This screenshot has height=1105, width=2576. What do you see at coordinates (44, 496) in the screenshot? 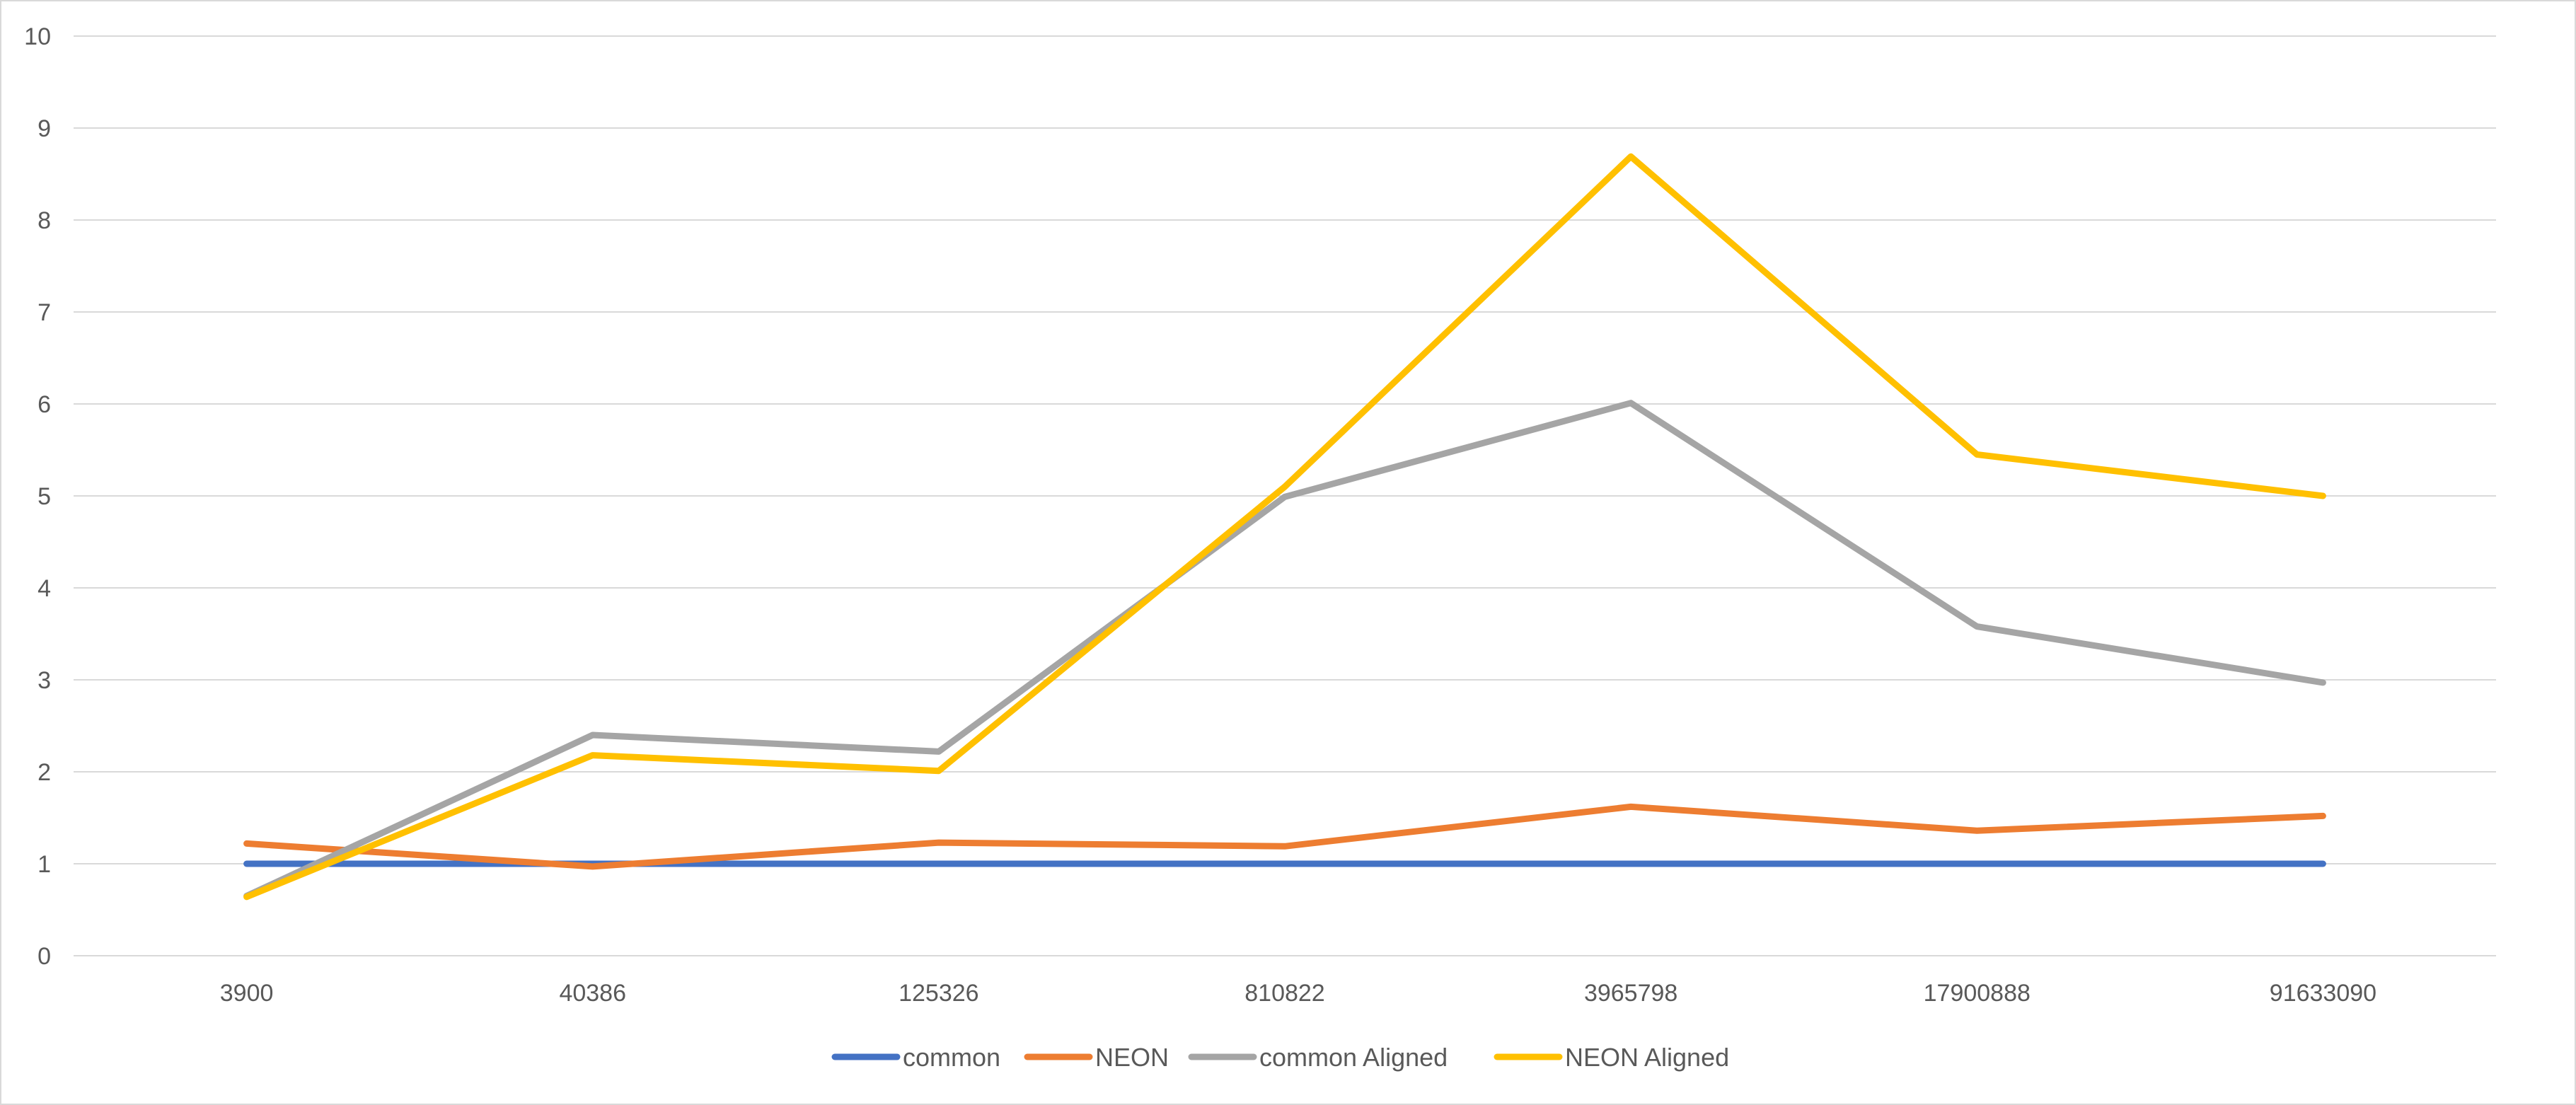
I see `y-tick-label: 5` at bounding box center [44, 496].